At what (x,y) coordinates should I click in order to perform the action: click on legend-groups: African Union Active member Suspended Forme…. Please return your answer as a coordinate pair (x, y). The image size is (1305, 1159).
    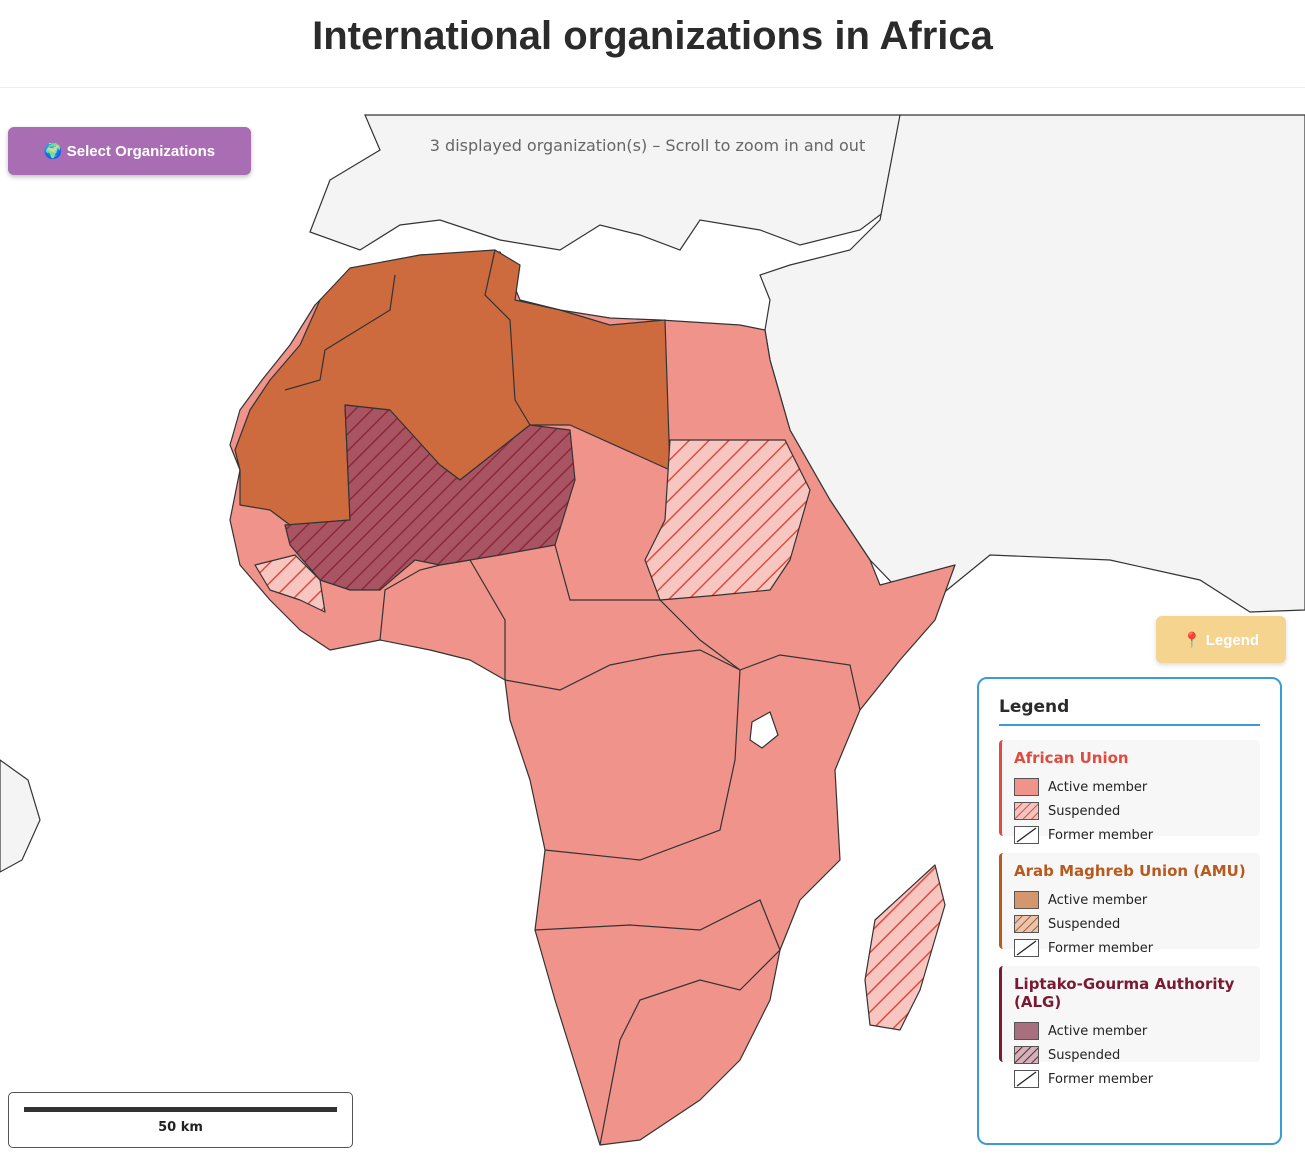
    Looking at the image, I should click on (1129, 914).